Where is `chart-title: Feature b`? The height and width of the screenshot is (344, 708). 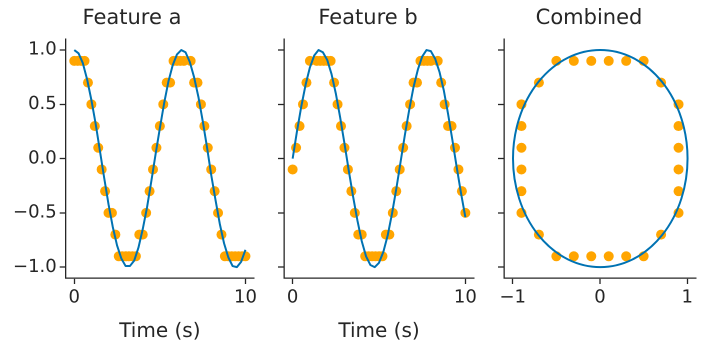 chart-title: Feature b is located at coordinates (368, 17).